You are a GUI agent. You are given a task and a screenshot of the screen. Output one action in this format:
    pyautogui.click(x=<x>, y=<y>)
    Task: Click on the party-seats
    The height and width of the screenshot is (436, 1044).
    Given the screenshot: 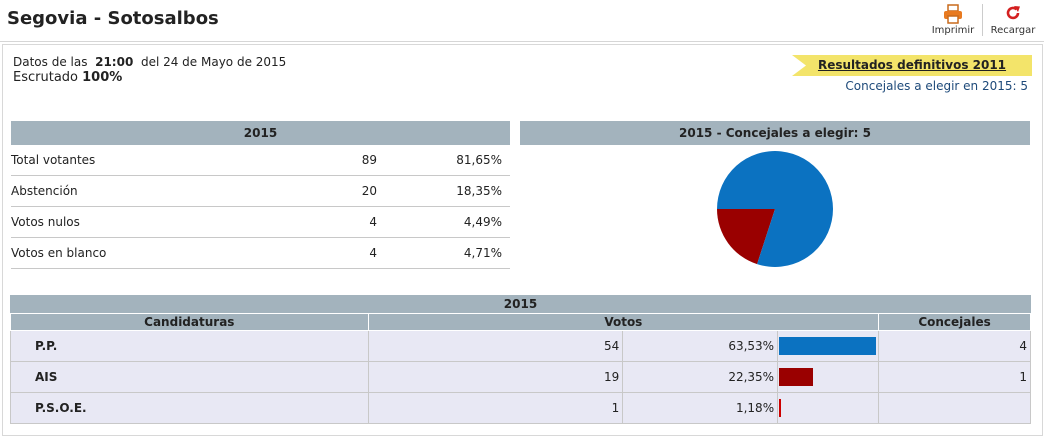 What is the action you would take?
    pyautogui.click(x=954, y=408)
    